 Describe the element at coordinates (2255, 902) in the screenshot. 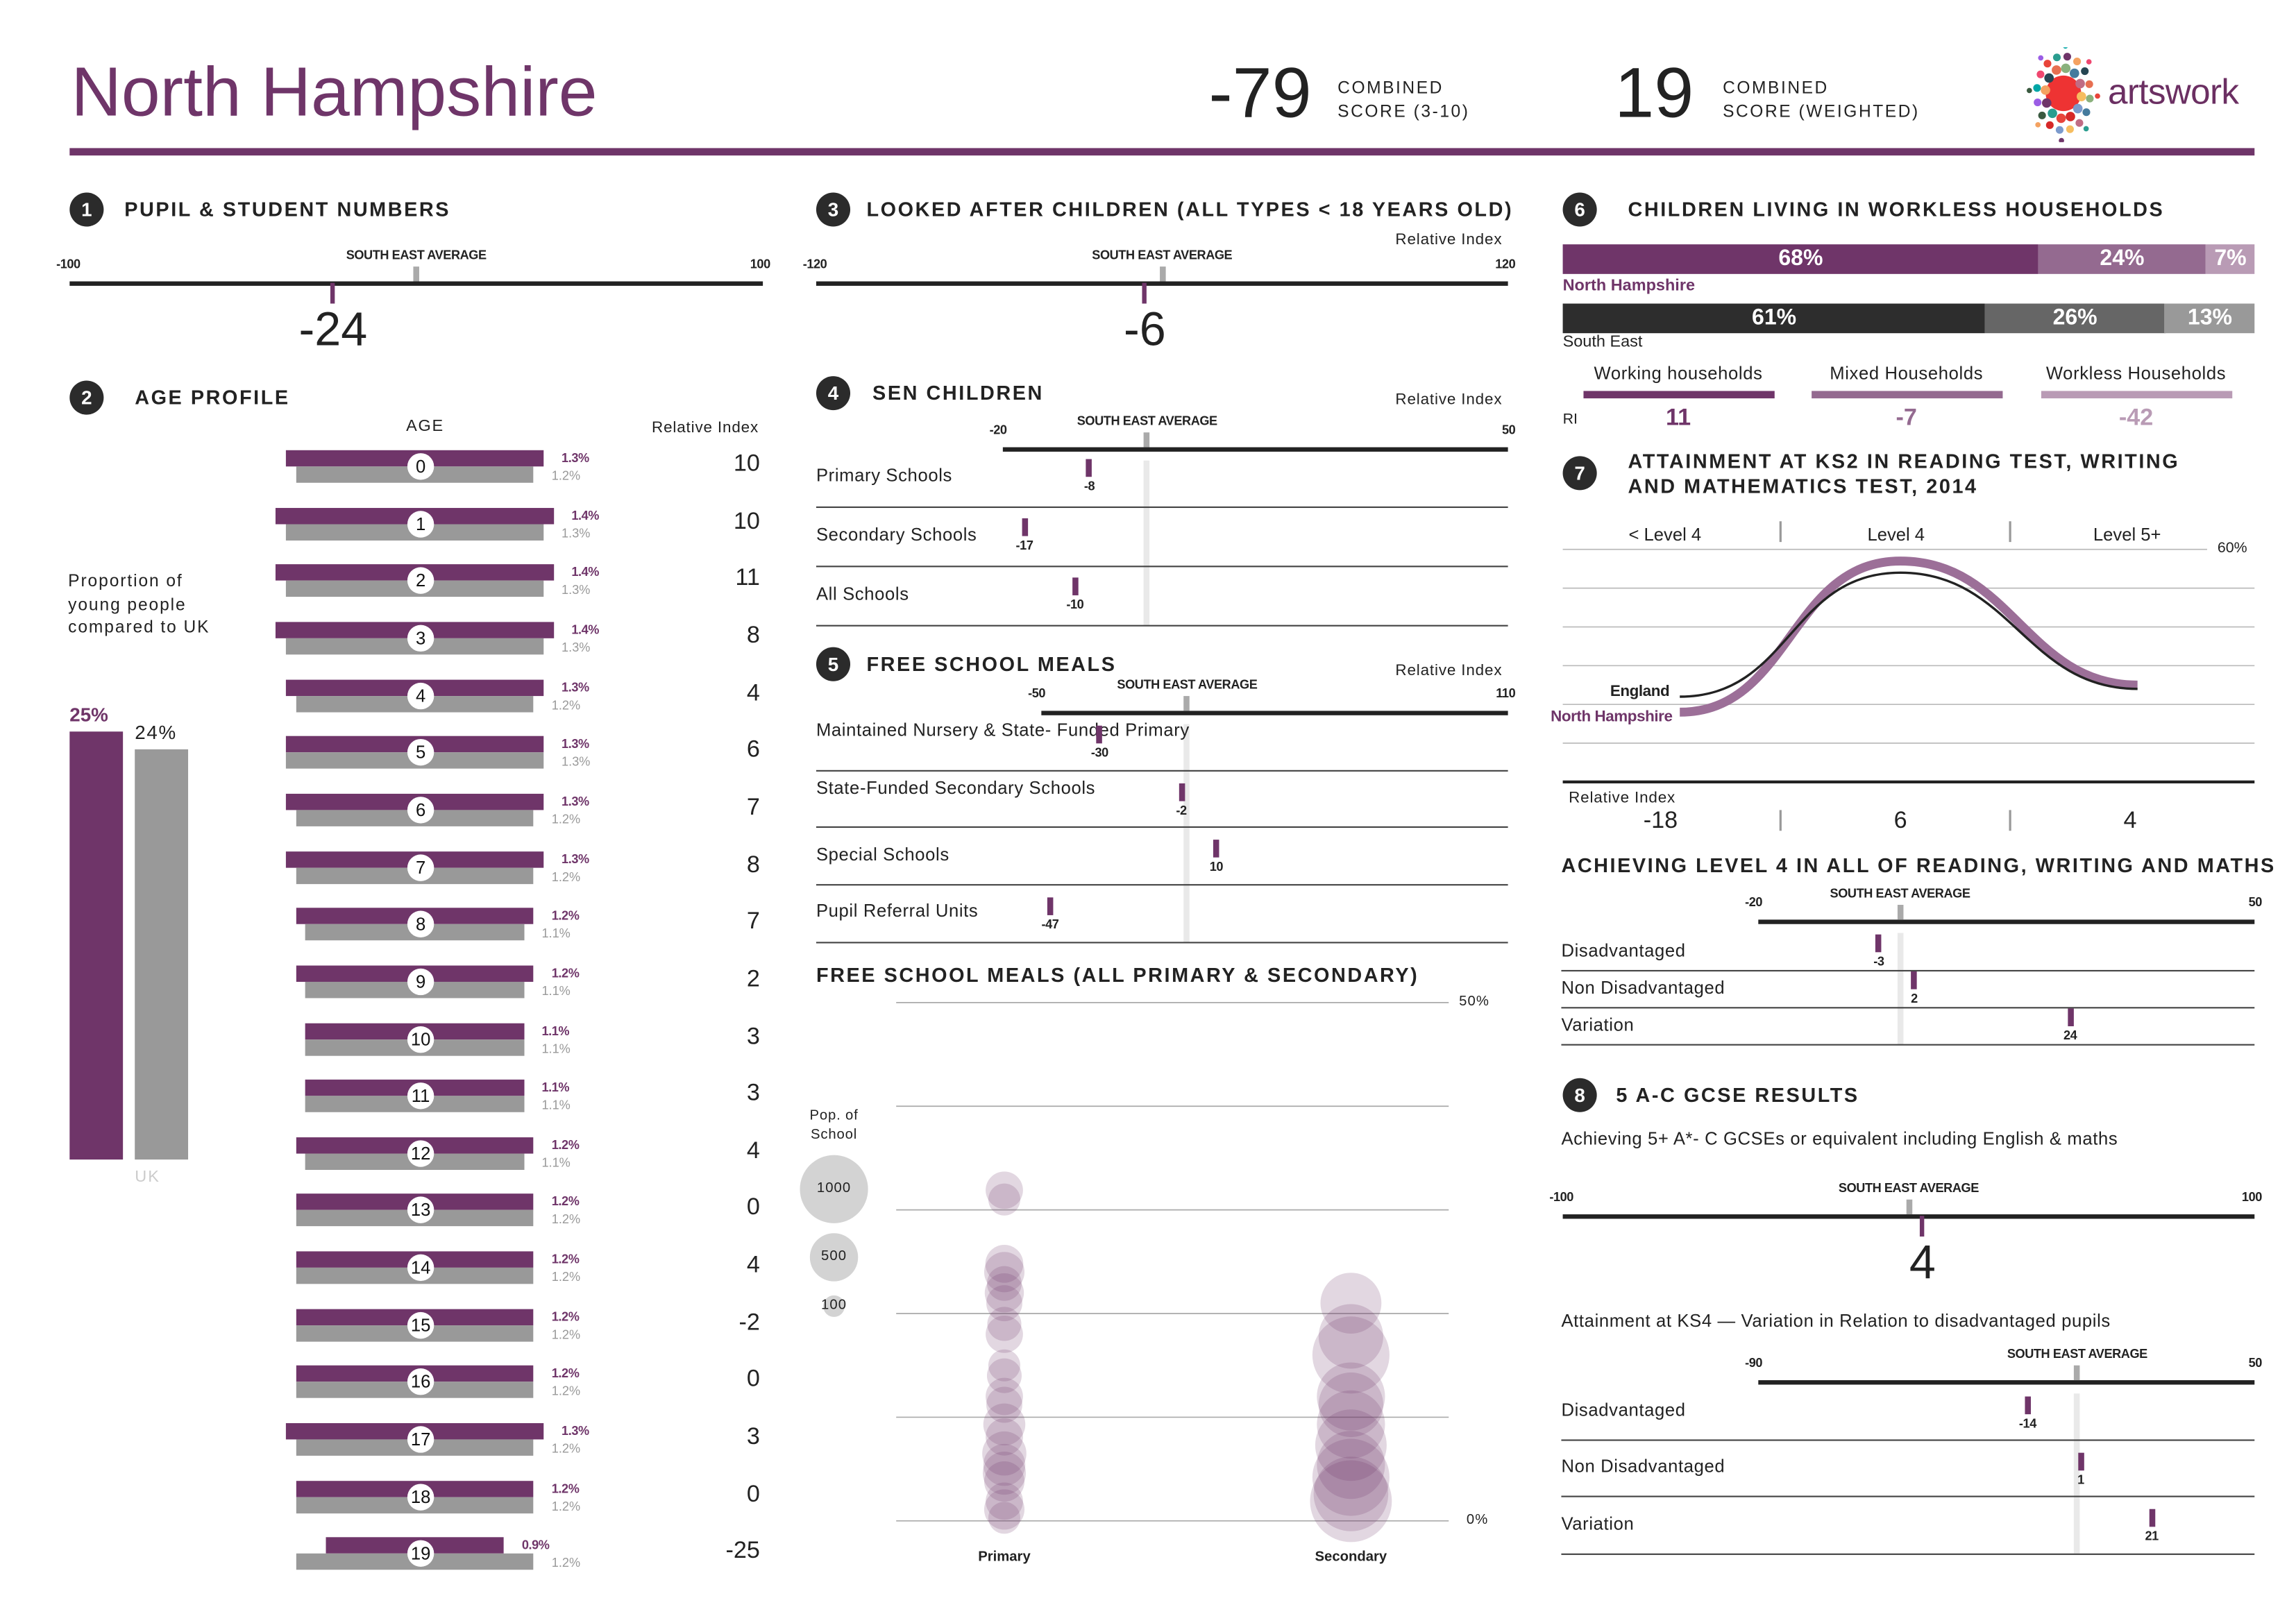

I see `level4-axis-max-label: 50` at that location.